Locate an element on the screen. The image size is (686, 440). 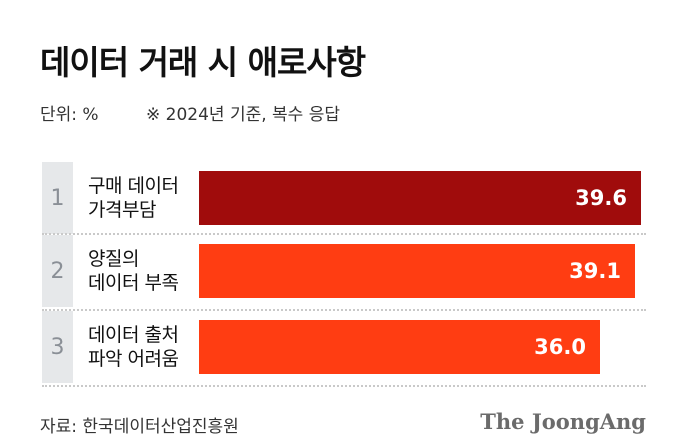
survey-note: ※ 2024년 기준, 복수 응답 is located at coordinates (243, 115).